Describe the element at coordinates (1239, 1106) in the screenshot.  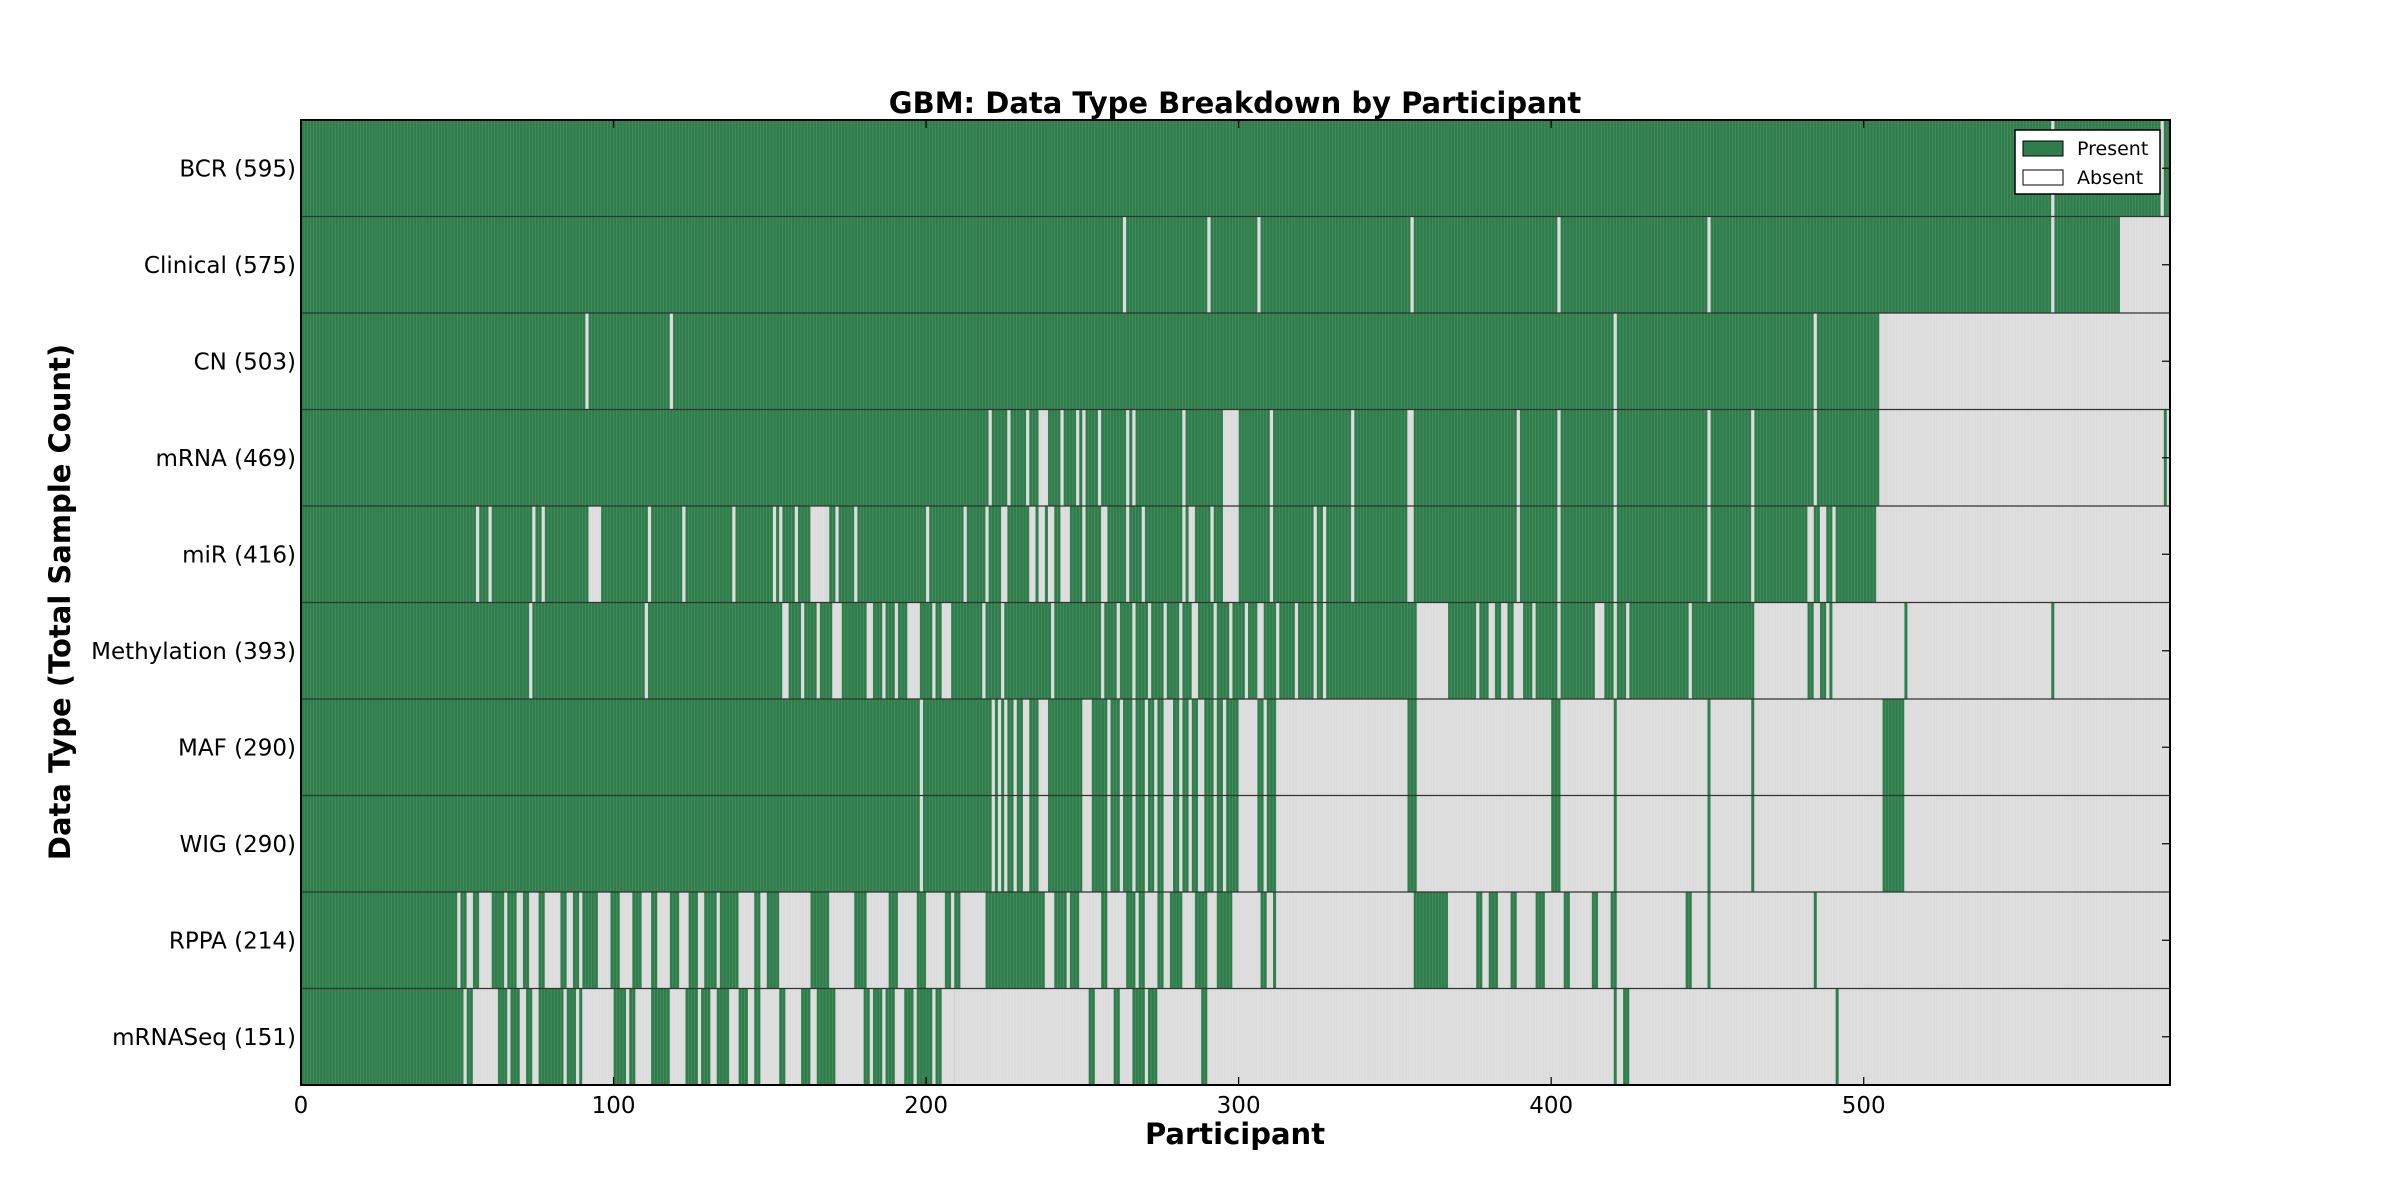
I see `x-tick-label: 300` at that location.